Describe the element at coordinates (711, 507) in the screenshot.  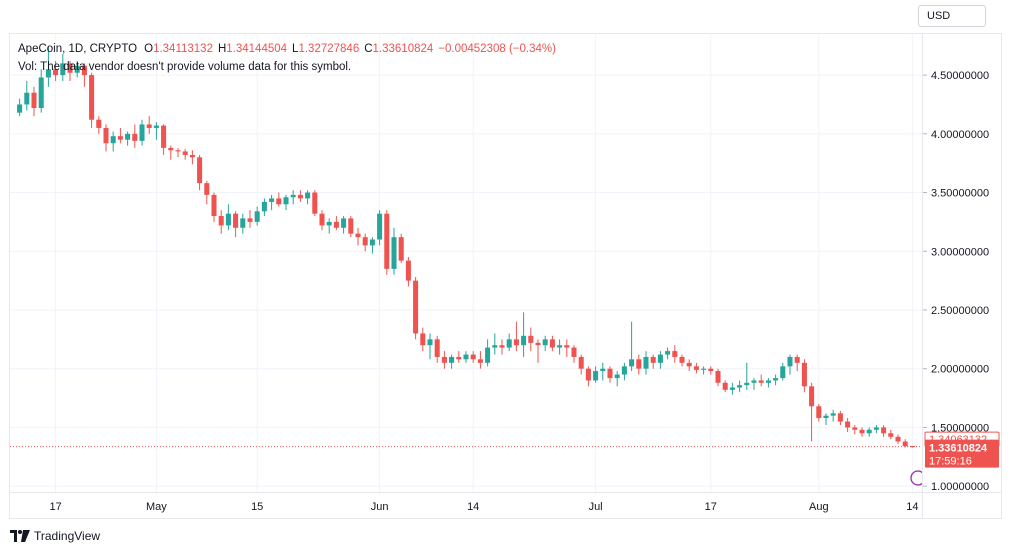
I see `time-tick-label: 17` at that location.